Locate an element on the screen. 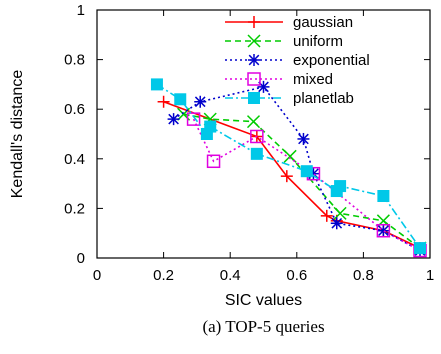 Image resolution: width=441 pixels, height=354 pixels. x-tick-label: 0.8 is located at coordinates (363, 275).